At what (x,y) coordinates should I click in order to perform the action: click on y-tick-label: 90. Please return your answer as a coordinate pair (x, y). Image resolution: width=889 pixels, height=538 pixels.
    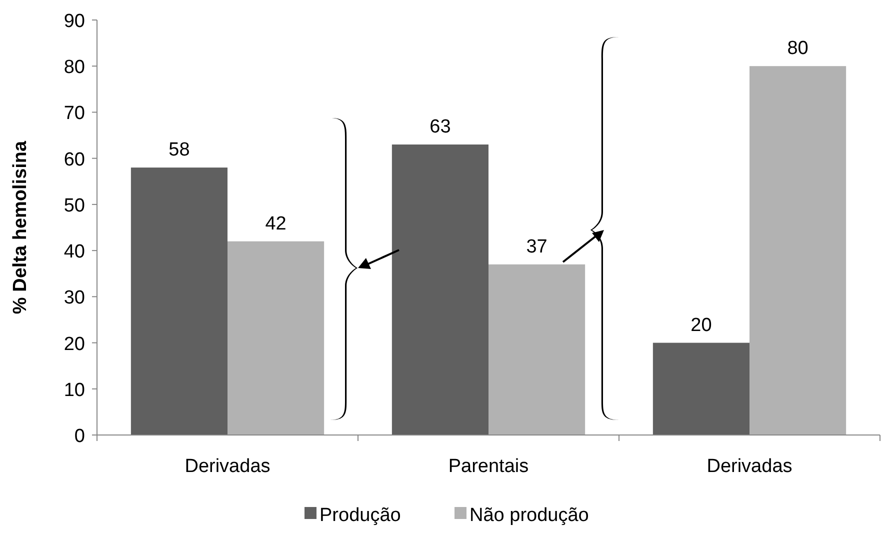
    Looking at the image, I should click on (74, 21).